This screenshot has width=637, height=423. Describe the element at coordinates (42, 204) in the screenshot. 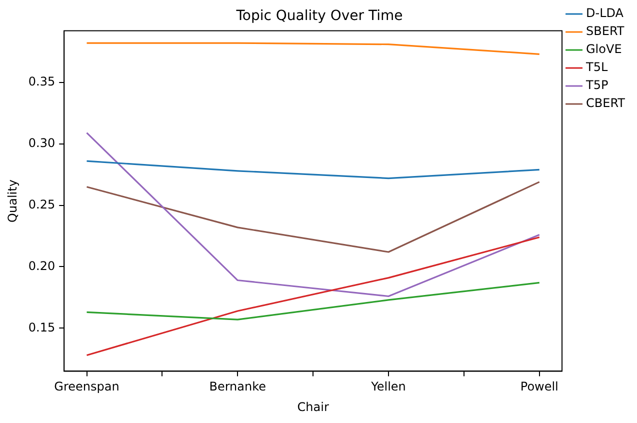

I see `y-tick-label: 0.25` at that location.